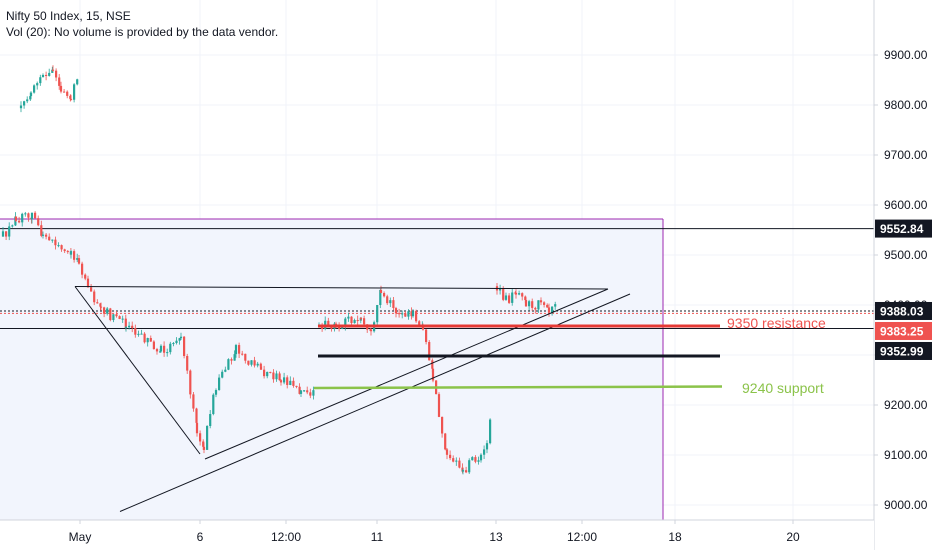 The height and width of the screenshot is (550, 932). What do you see at coordinates (437, 534) in the screenshot?
I see `time-axis: May 6 12:00 11 13 12:00 18 20` at bounding box center [437, 534].